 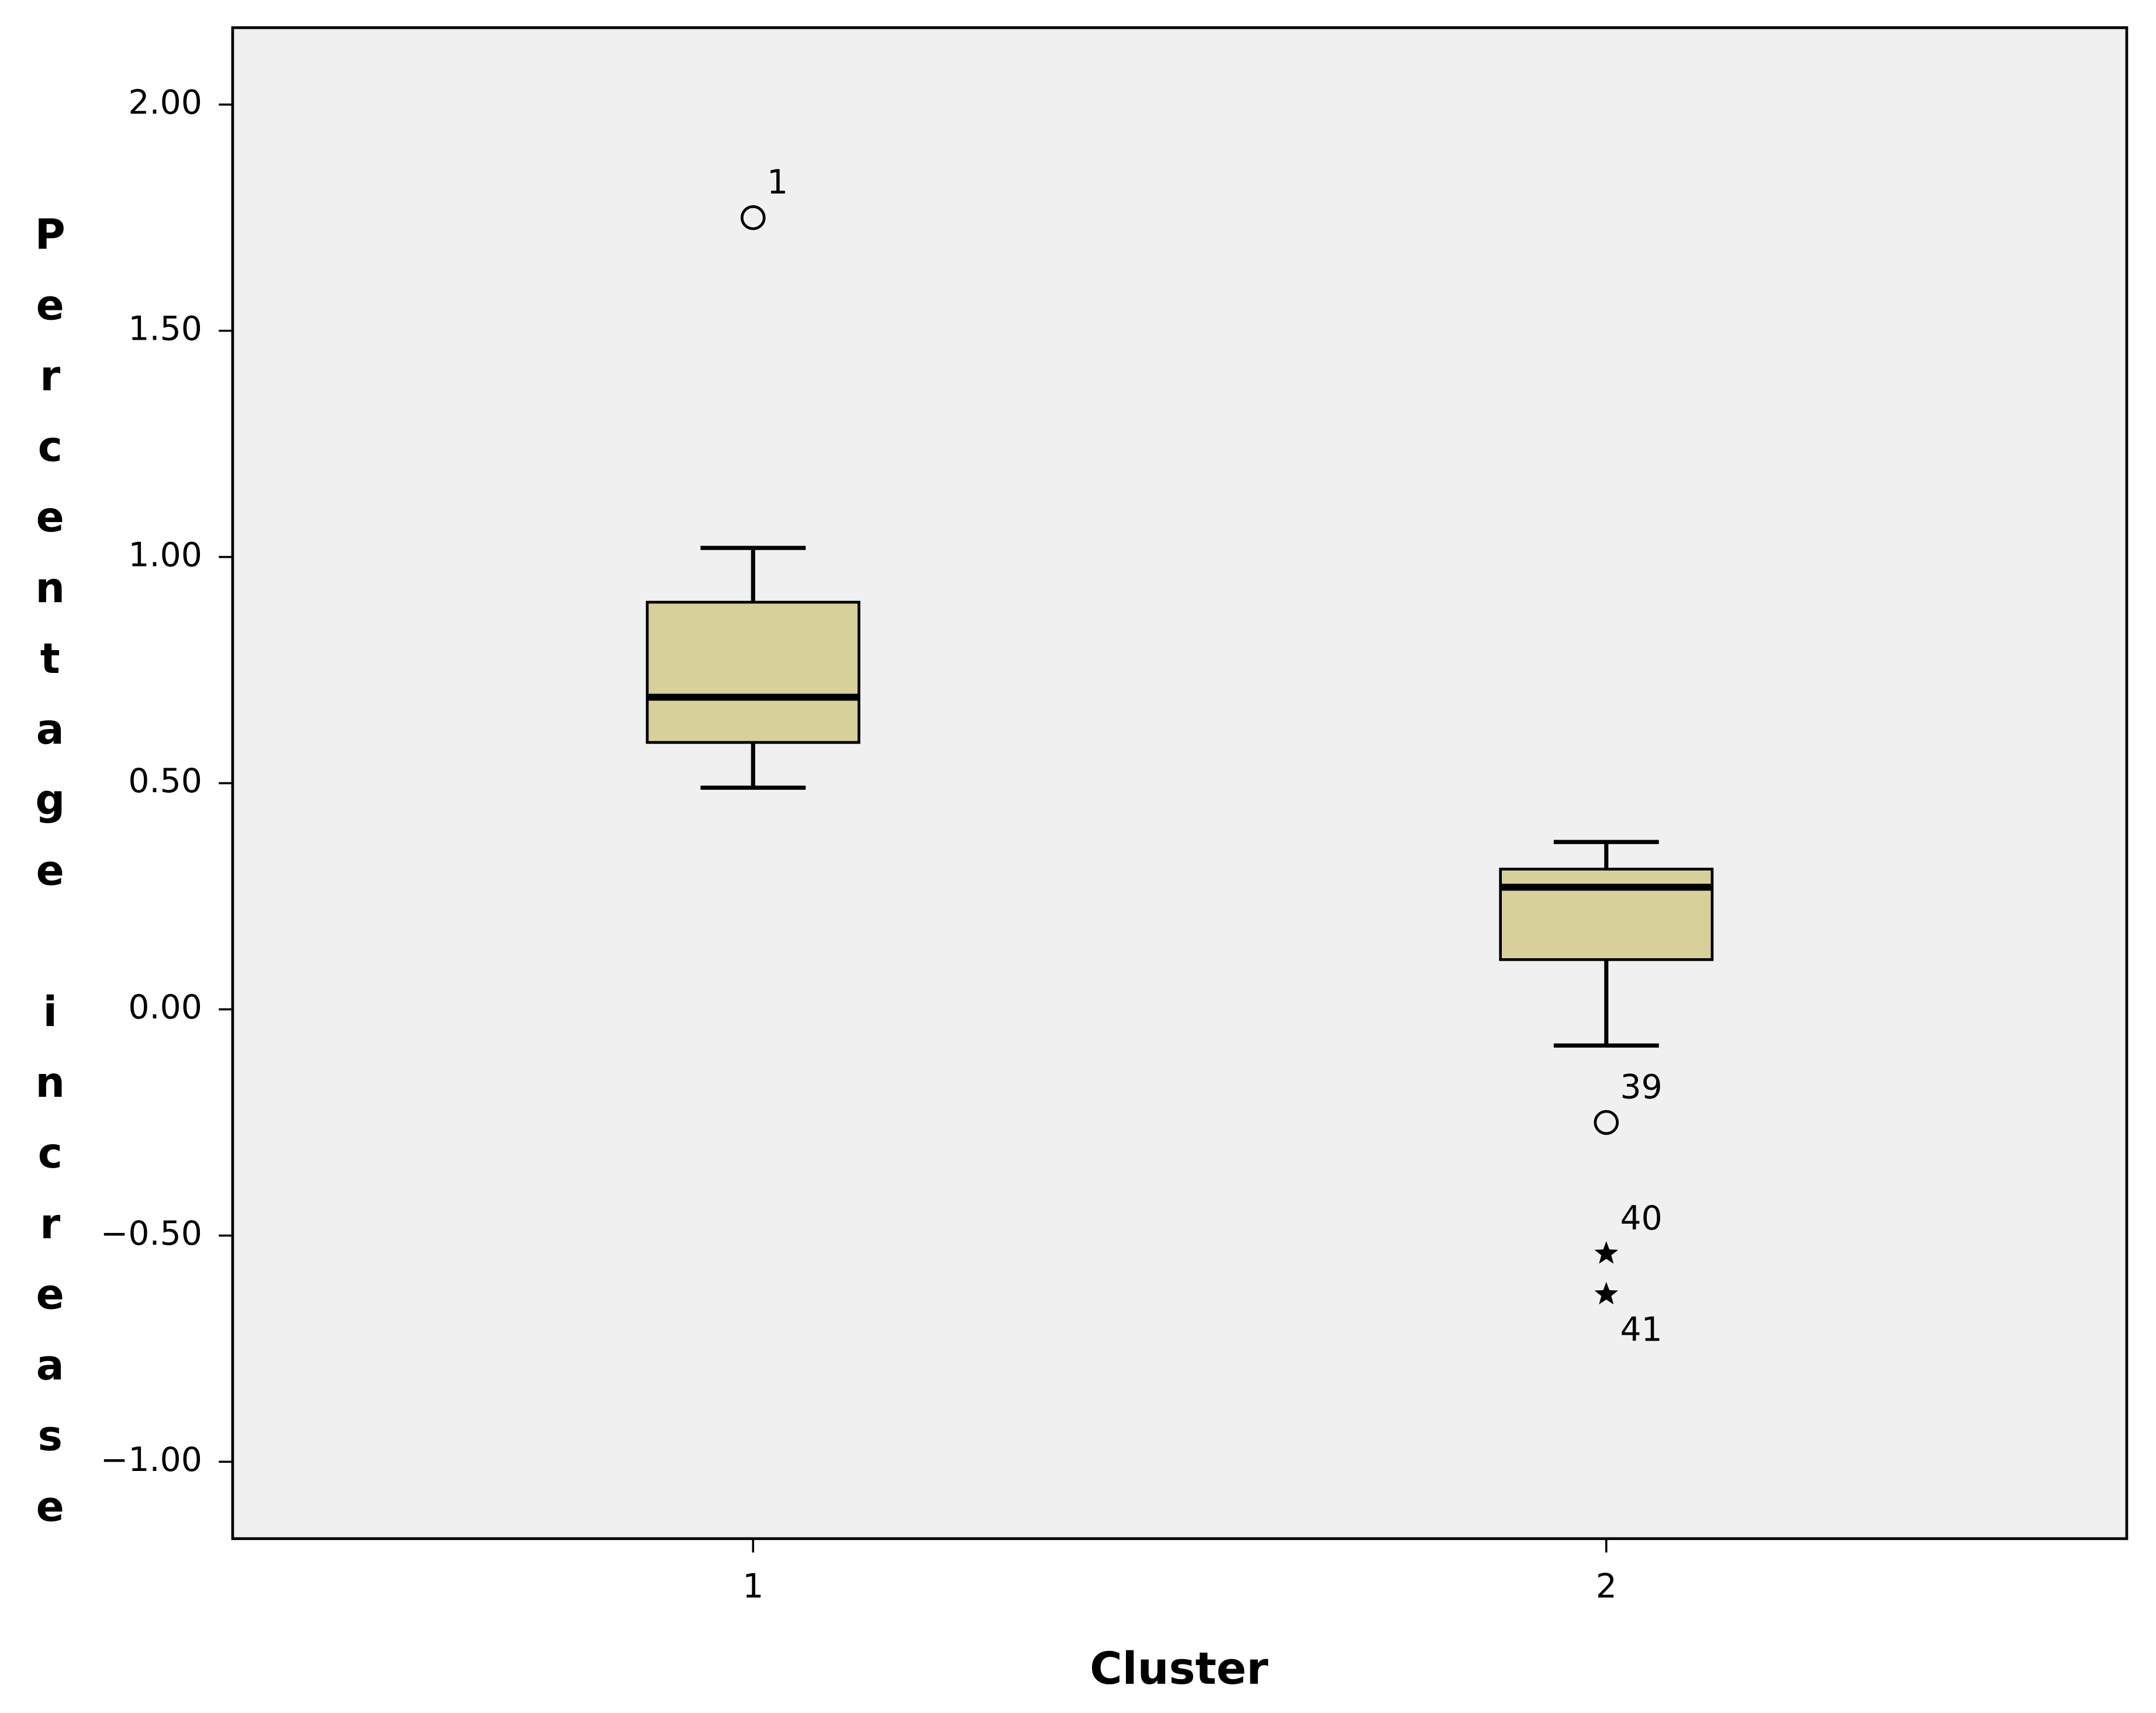 I want to click on y-axis-title: Percentage increase, so click(x=50, y=881).